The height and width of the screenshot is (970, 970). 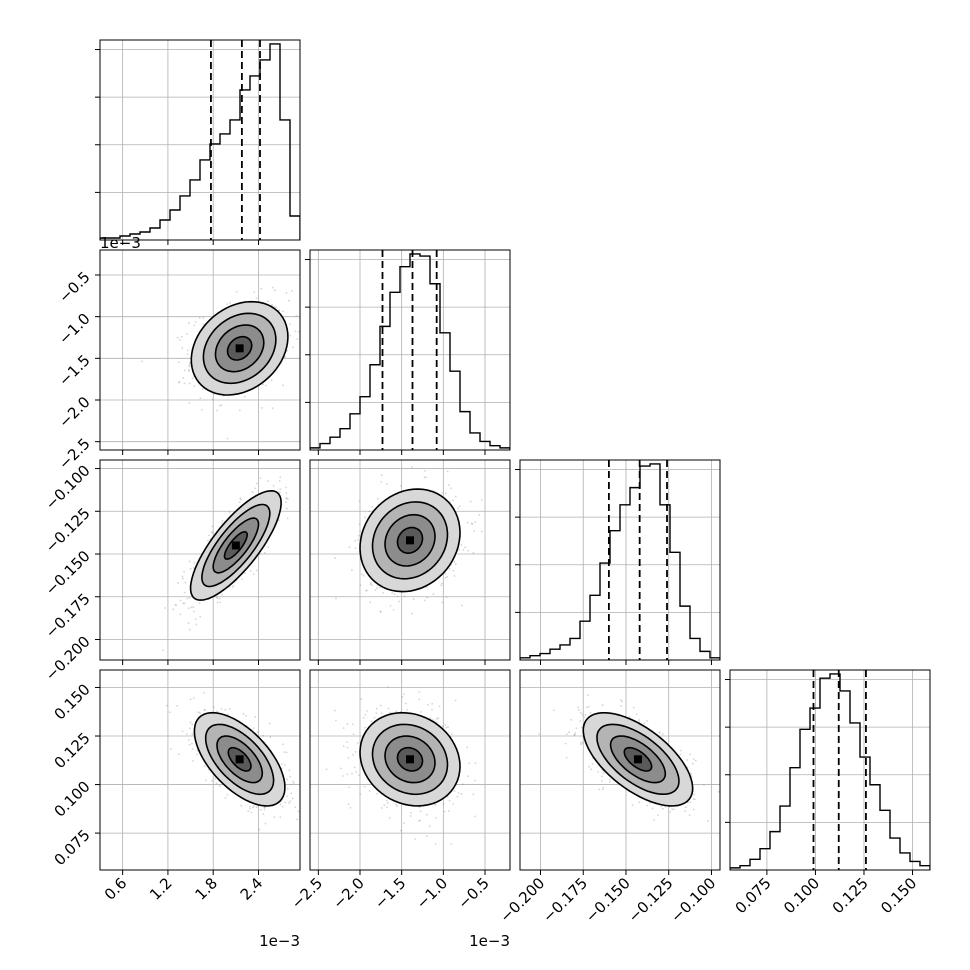 I want to click on x-offset-label: 1e−3, so click(x=279, y=941).